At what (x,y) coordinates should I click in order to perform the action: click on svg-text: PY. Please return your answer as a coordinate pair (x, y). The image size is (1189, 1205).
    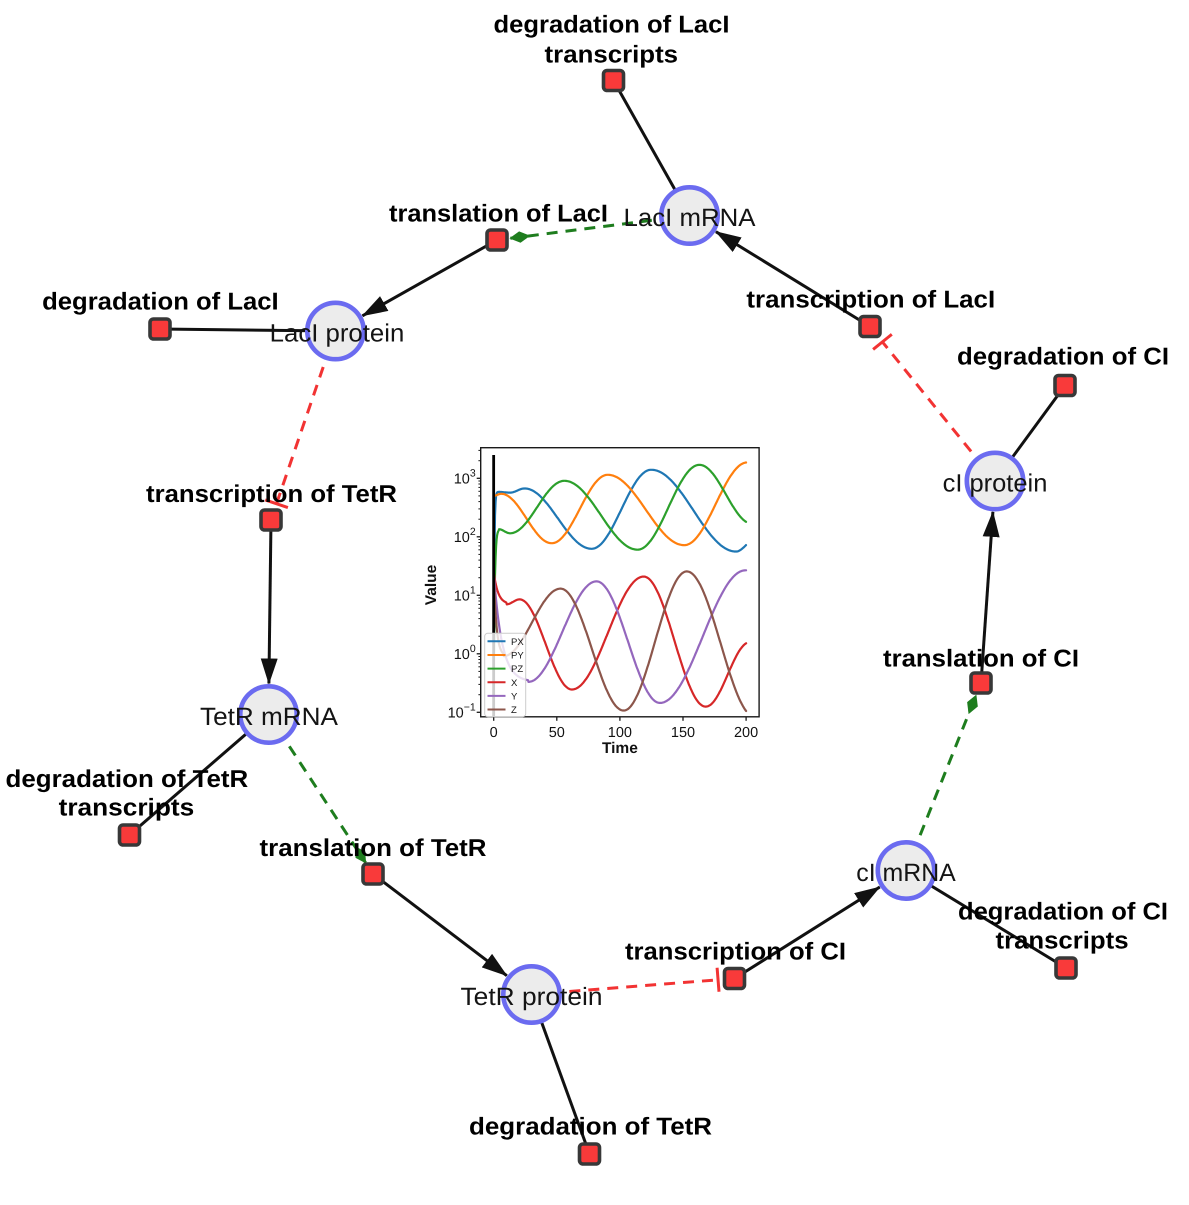
    Looking at the image, I should click on (517, 655).